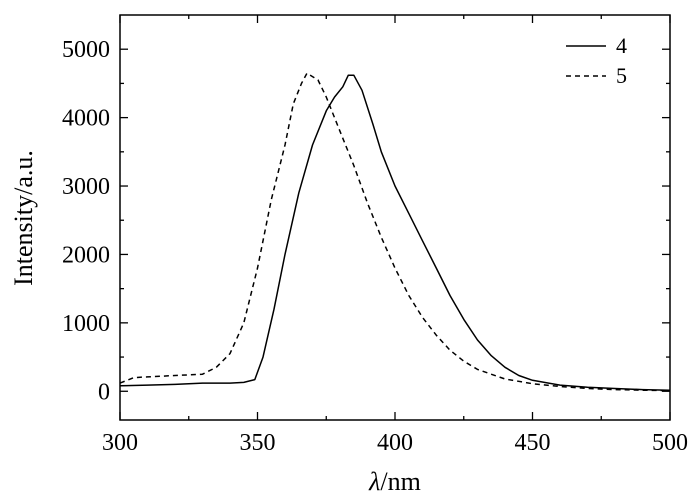 This screenshot has height=500, width=700. What do you see at coordinates (670, 443) in the screenshot?
I see `x-tick-label: 500` at bounding box center [670, 443].